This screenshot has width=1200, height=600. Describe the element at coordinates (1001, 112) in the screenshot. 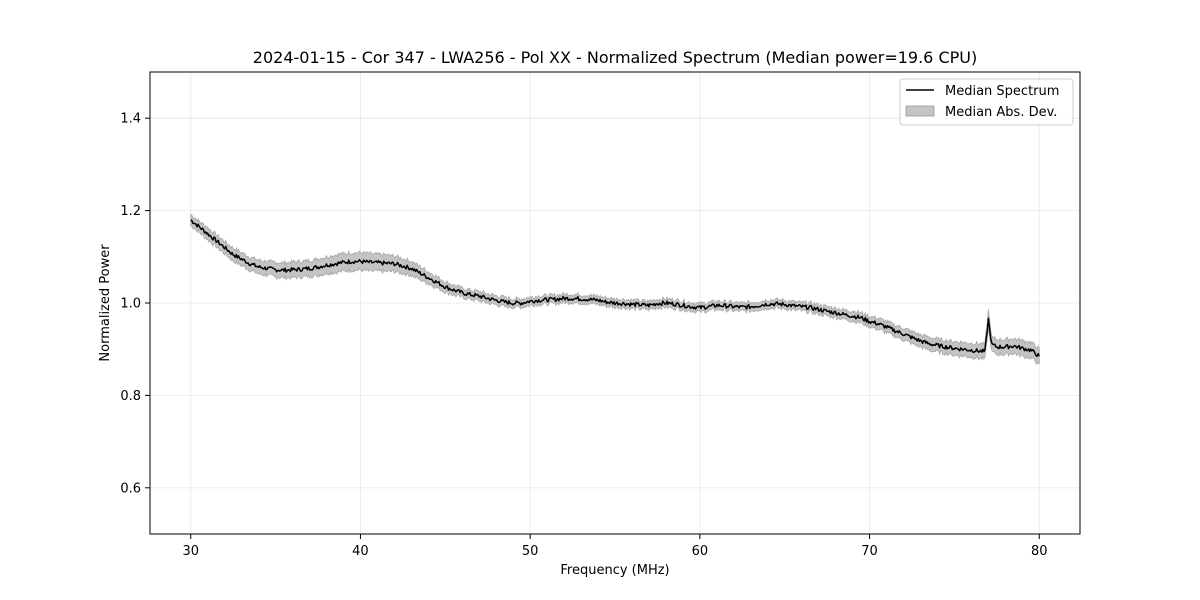

I see `legend-label-median-abs-dev: Median Abs. Dev.` at that location.